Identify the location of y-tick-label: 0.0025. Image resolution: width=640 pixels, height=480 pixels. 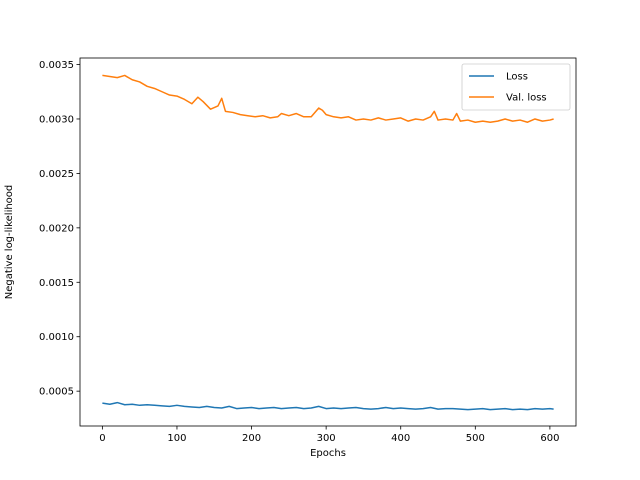
(56, 174).